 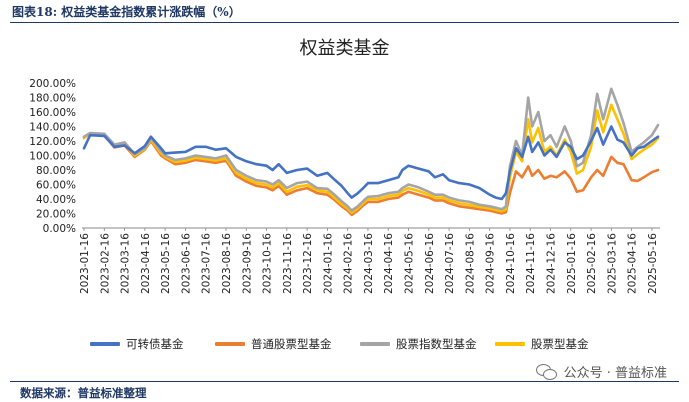 I want to click on x-tick-label: 2023-10-16, so click(x=268, y=263).